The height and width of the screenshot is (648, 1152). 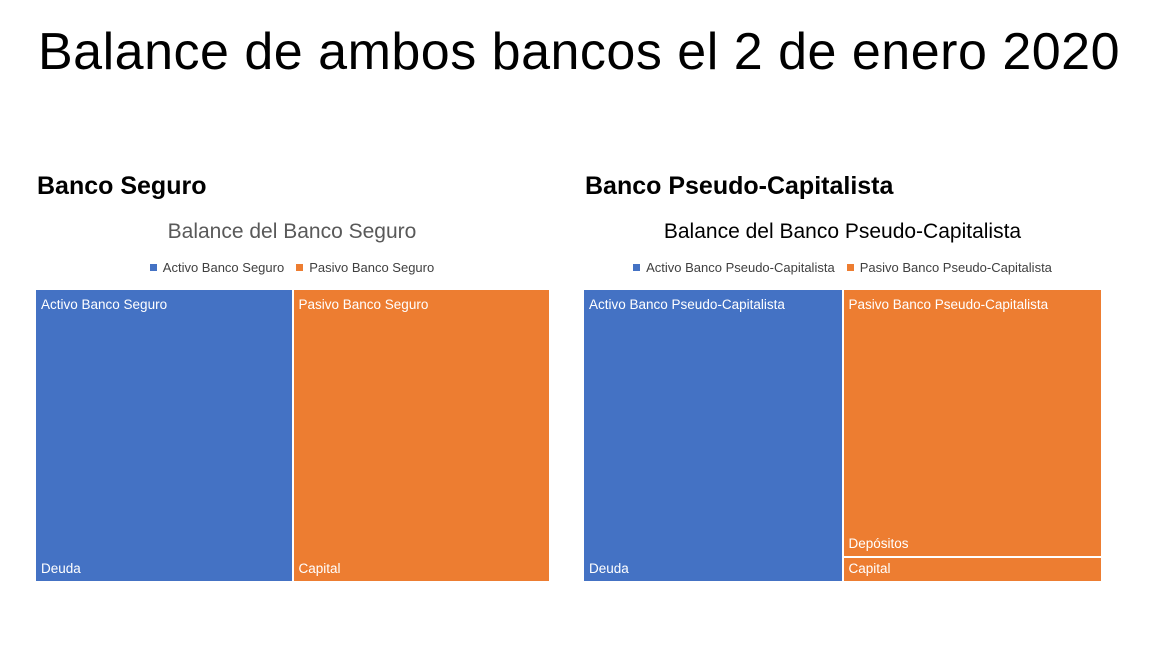 What do you see at coordinates (121, 186) in the screenshot?
I see `section-heading-left: Banco Seguro` at bounding box center [121, 186].